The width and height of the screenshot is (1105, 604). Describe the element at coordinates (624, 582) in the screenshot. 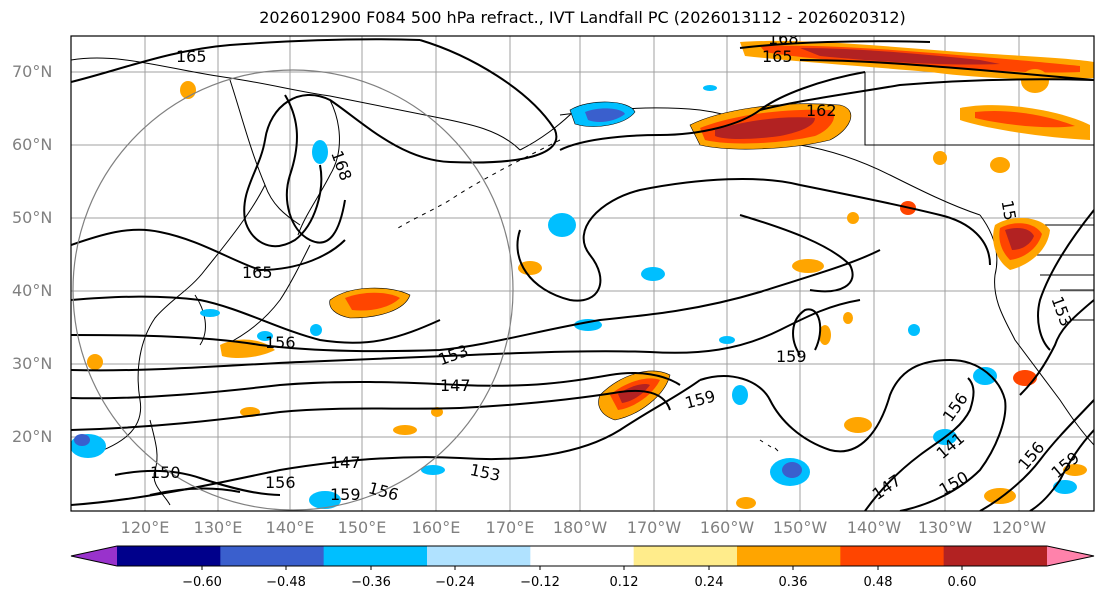

I see `colorbar-tick-label: 0.12` at that location.